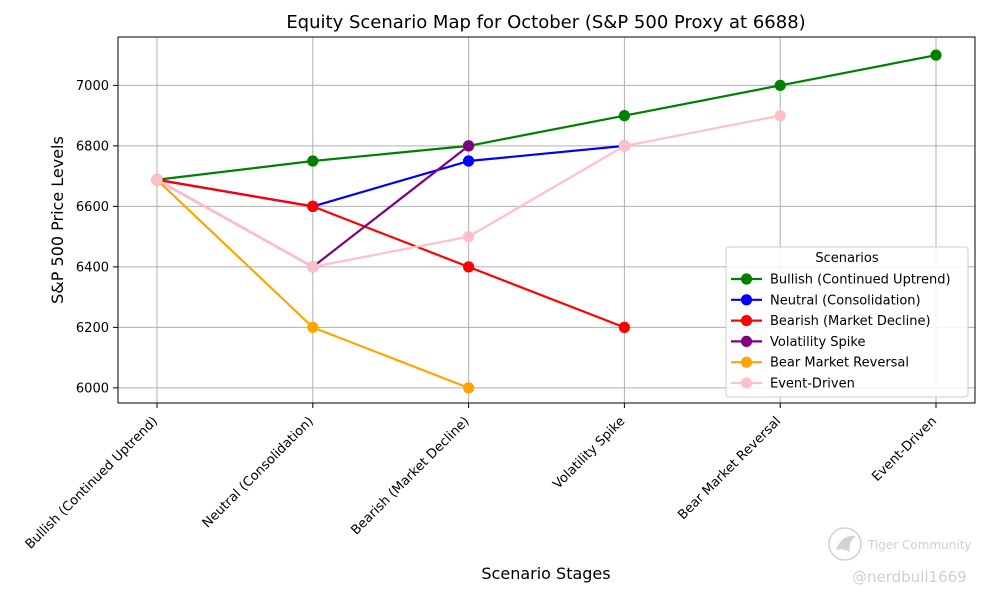  What do you see at coordinates (92, 483) in the screenshot?
I see `x-tick-label: Bullish (Continued Uptrend)` at bounding box center [92, 483].